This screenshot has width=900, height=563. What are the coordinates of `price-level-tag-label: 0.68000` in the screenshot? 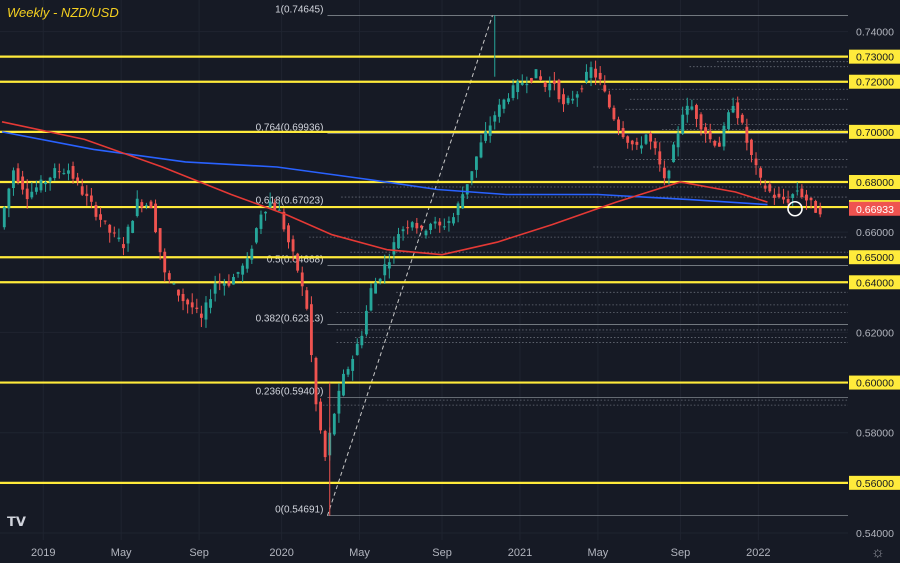 It's located at (875, 183).